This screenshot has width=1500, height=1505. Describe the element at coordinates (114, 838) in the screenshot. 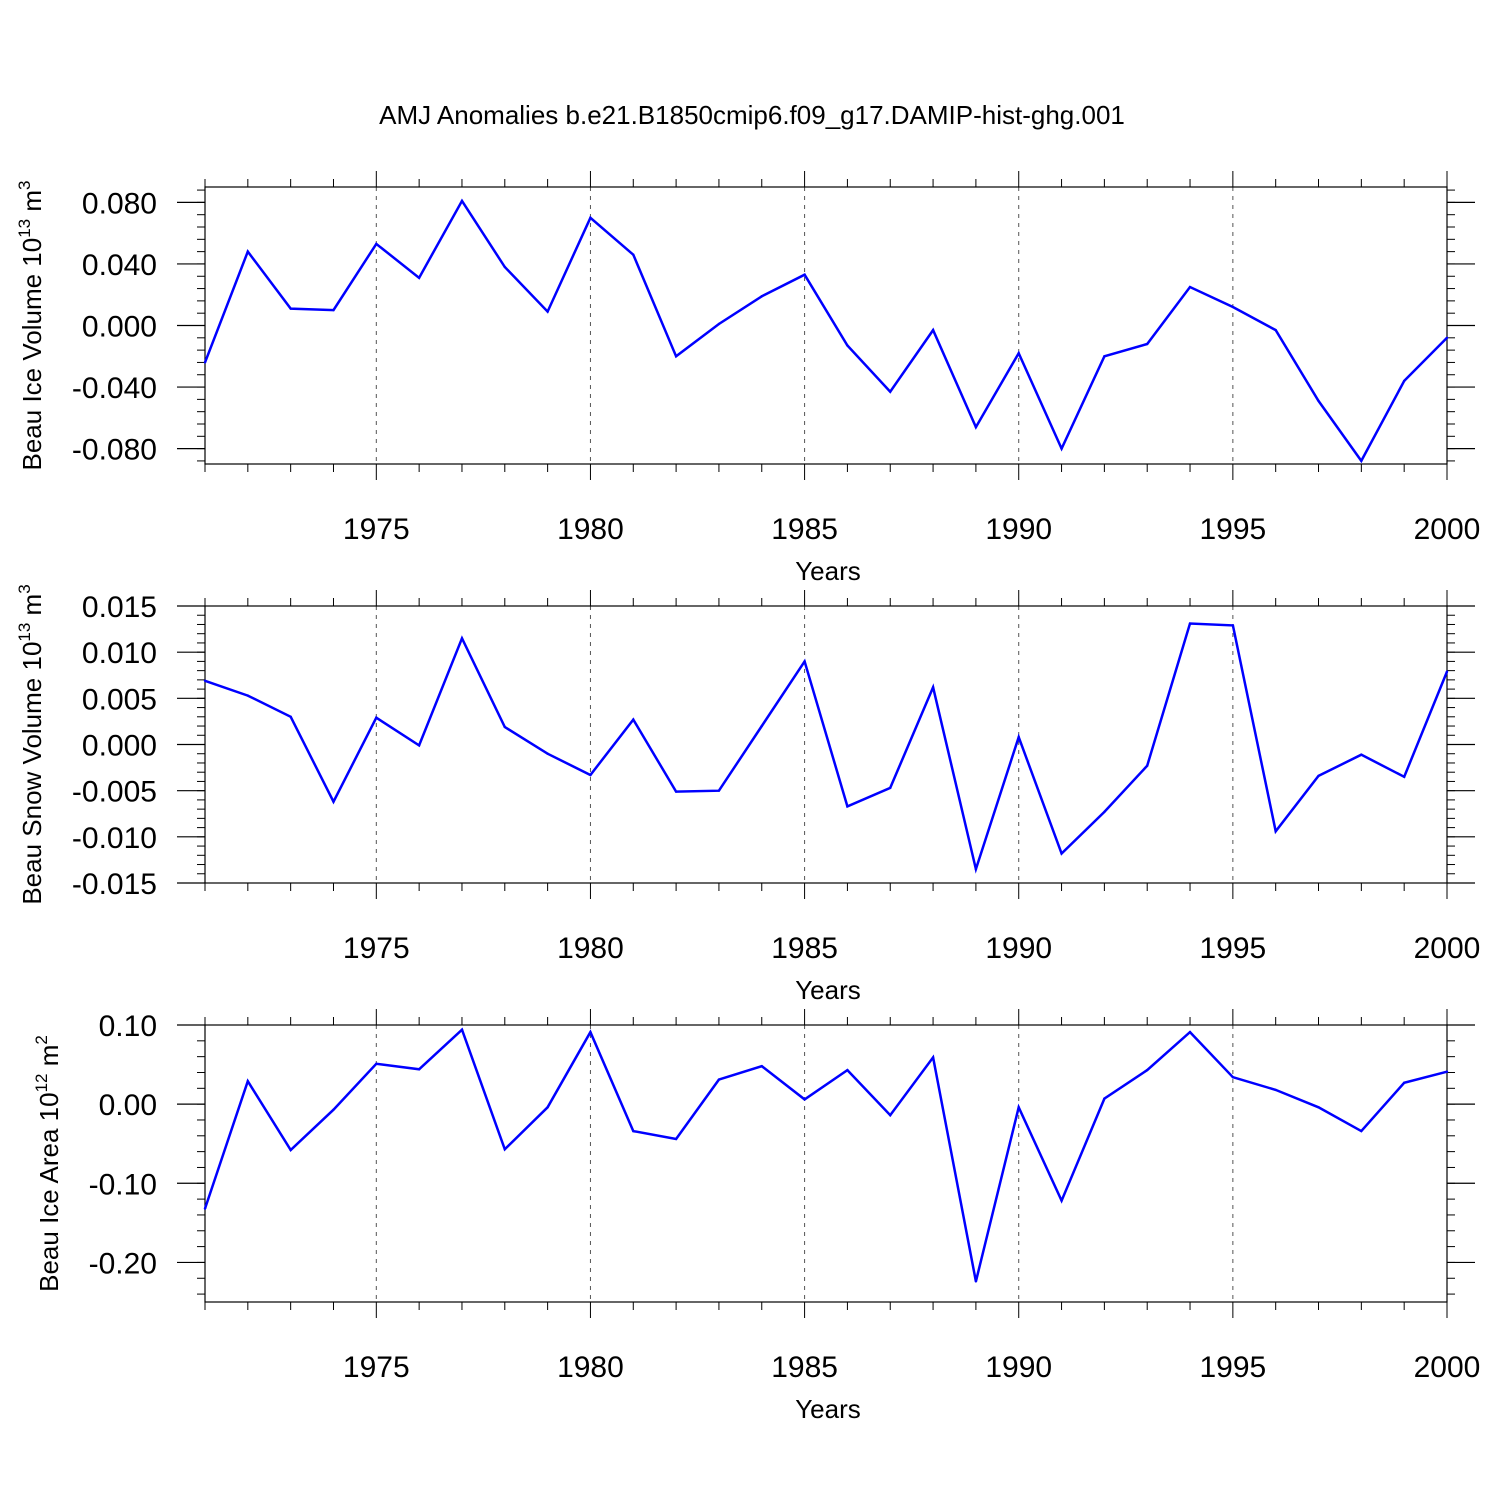

I see `y-tick-label: -0.010` at that location.